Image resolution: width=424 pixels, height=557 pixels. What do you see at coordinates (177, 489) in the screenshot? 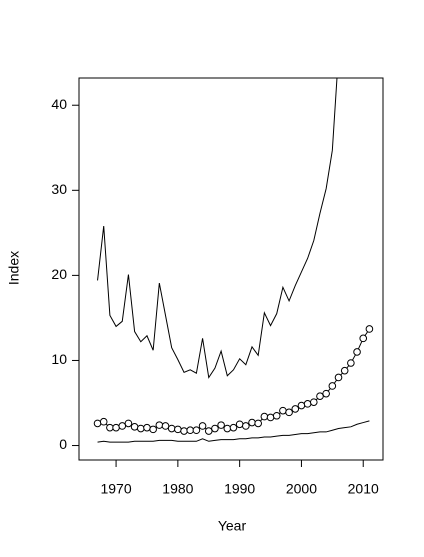
I see `x-tick-label: 1980` at bounding box center [177, 489].